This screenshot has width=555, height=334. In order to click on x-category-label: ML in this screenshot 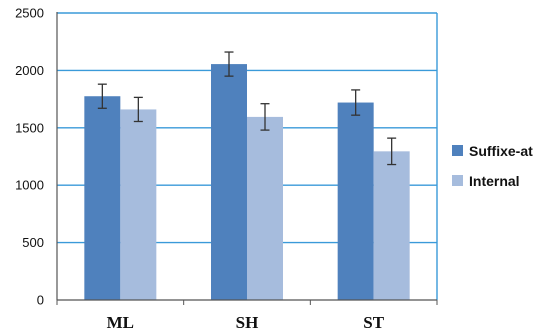, I will do `click(120, 322)`.